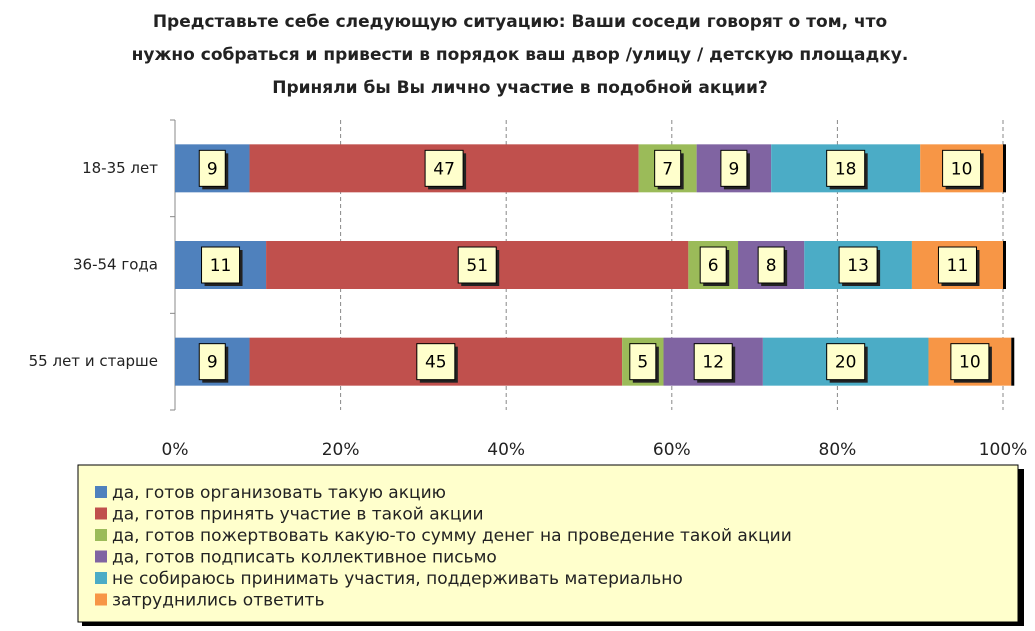 The height and width of the screenshot is (631, 1035). I want to click on data-label: 8, so click(771, 266).